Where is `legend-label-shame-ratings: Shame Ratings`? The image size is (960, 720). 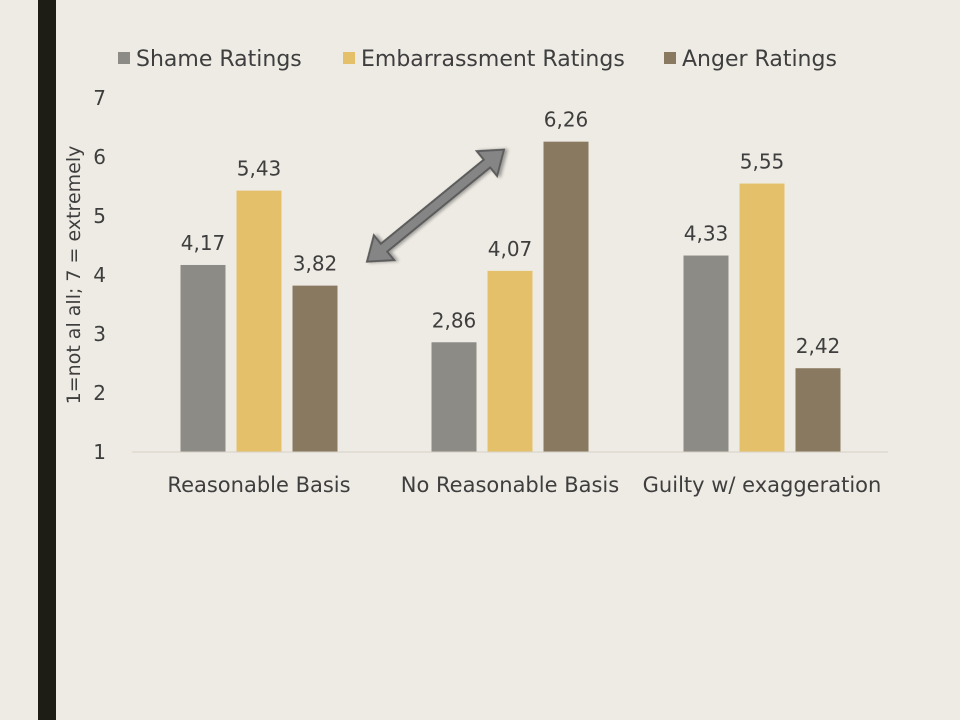 legend-label-shame-ratings: Shame Ratings is located at coordinates (219, 59).